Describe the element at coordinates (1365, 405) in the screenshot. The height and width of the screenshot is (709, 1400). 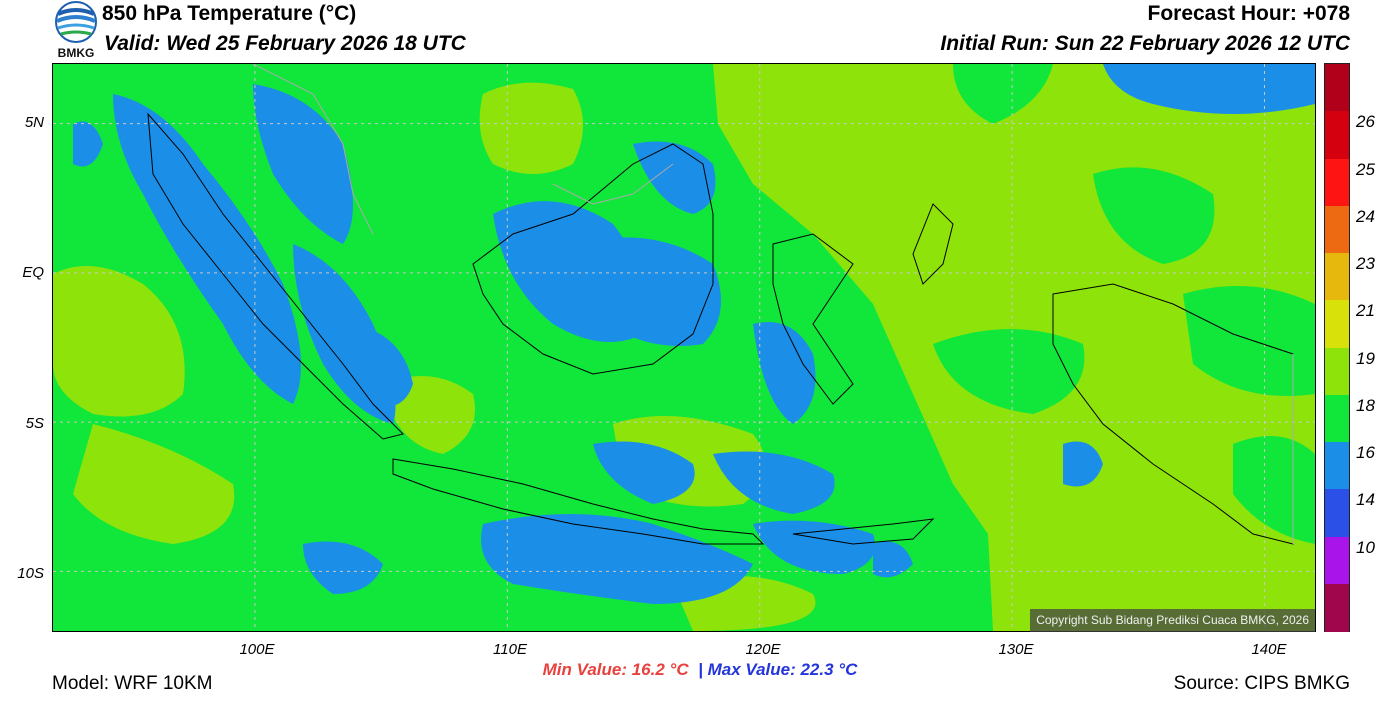
I see `colorbar-label: 18` at that location.